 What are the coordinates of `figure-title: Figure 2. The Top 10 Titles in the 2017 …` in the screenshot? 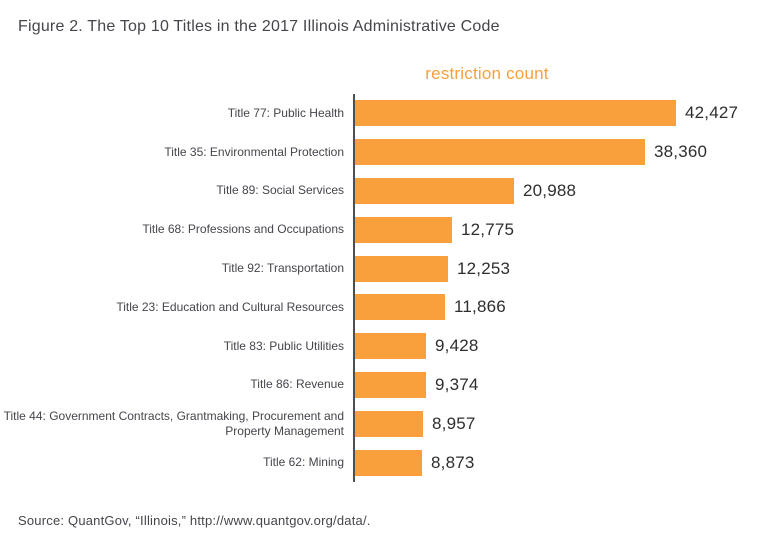 It's located at (259, 26).